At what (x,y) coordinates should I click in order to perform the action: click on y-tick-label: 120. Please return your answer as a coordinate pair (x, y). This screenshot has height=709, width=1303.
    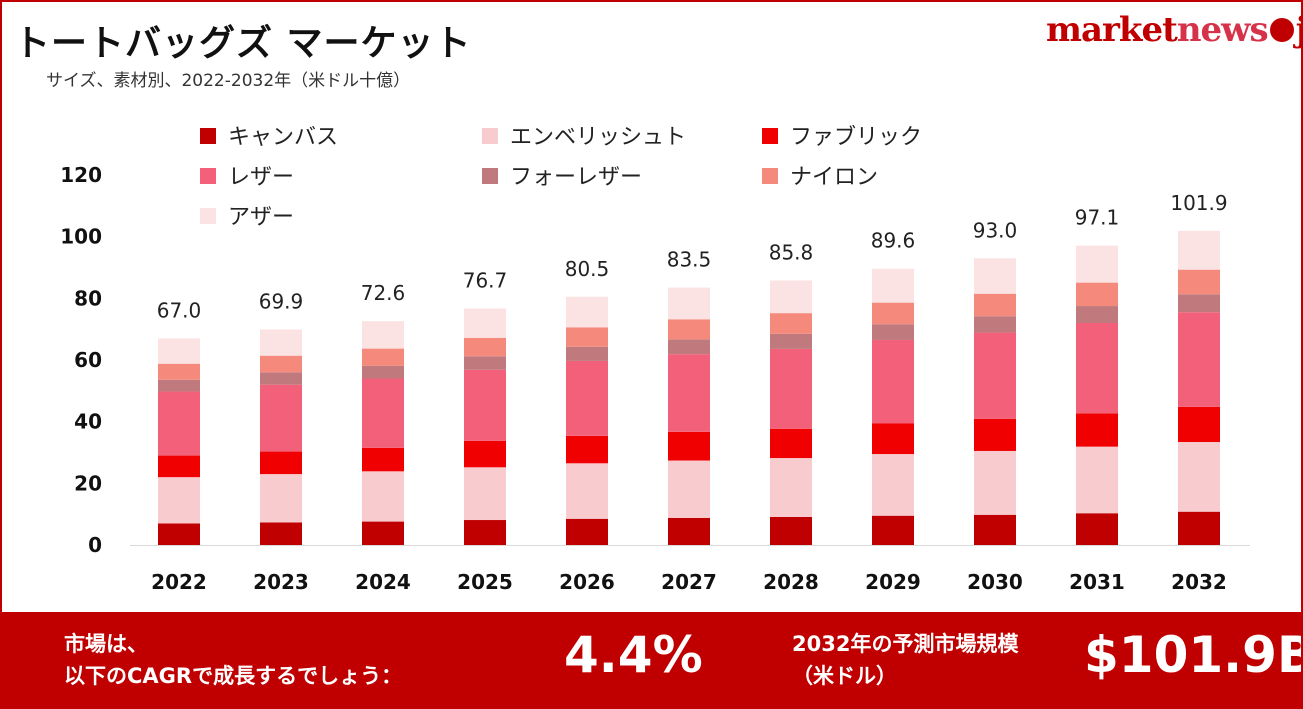
    Looking at the image, I should click on (81, 175).